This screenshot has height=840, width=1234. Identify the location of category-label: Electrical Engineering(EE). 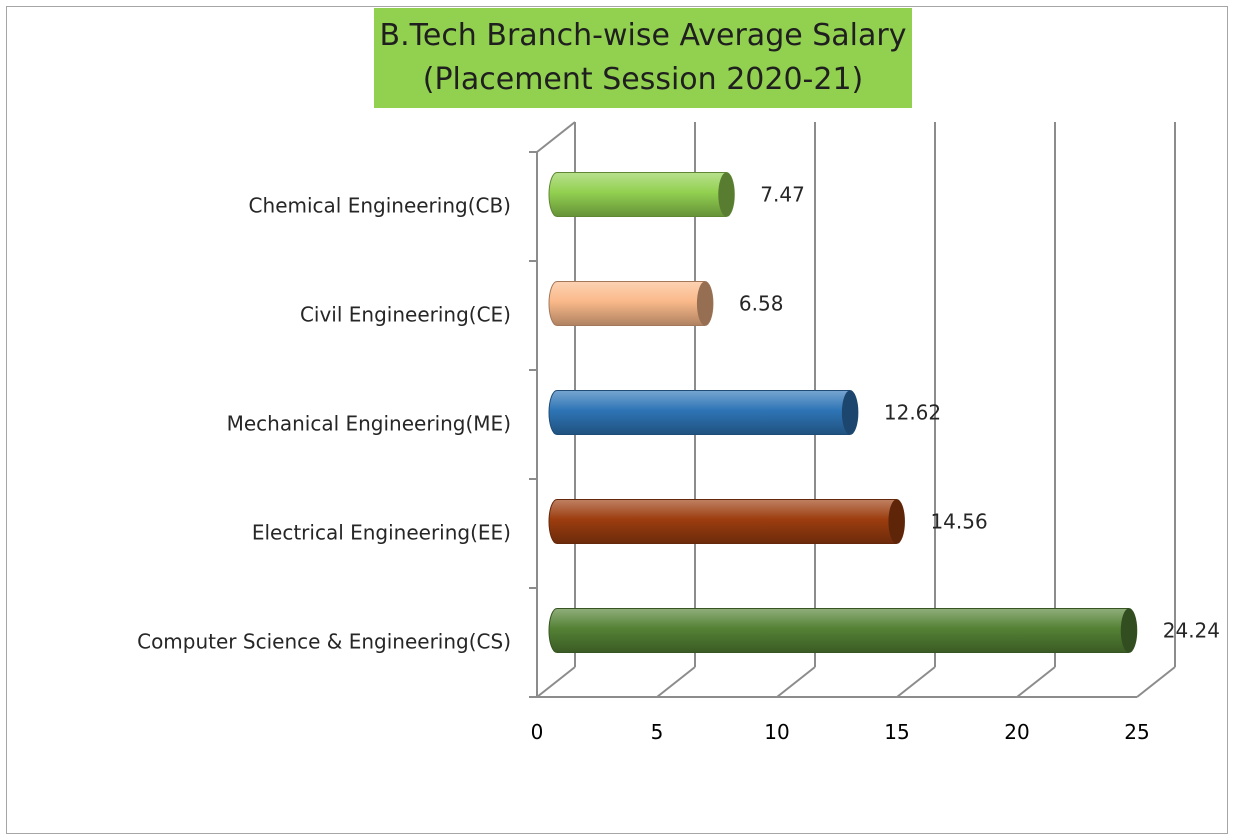
(381, 533).